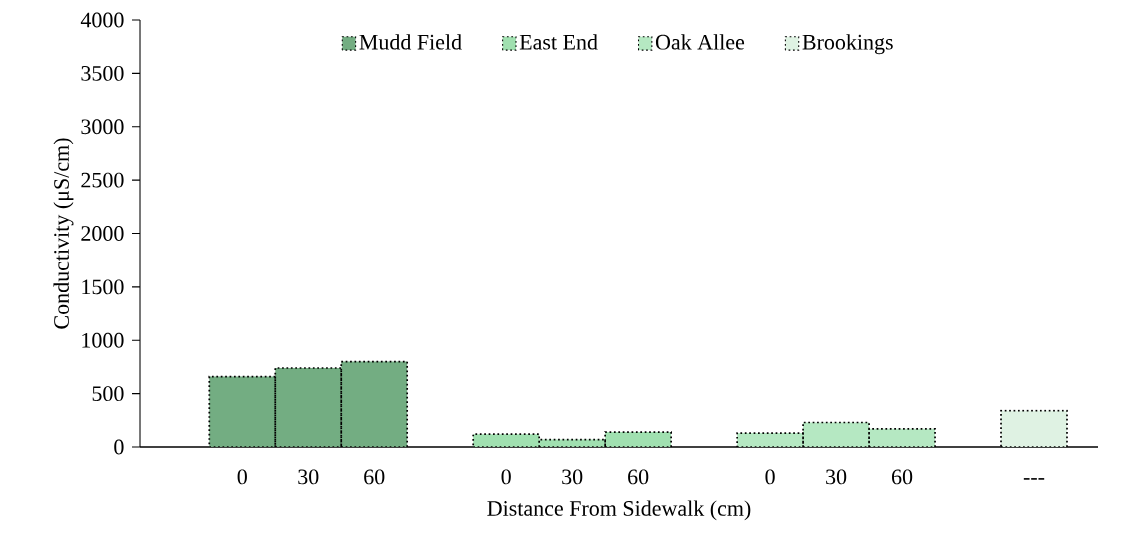 This screenshot has height=533, width=1130. What do you see at coordinates (102, 20) in the screenshot?
I see `y-tick-label: 4000` at bounding box center [102, 20].